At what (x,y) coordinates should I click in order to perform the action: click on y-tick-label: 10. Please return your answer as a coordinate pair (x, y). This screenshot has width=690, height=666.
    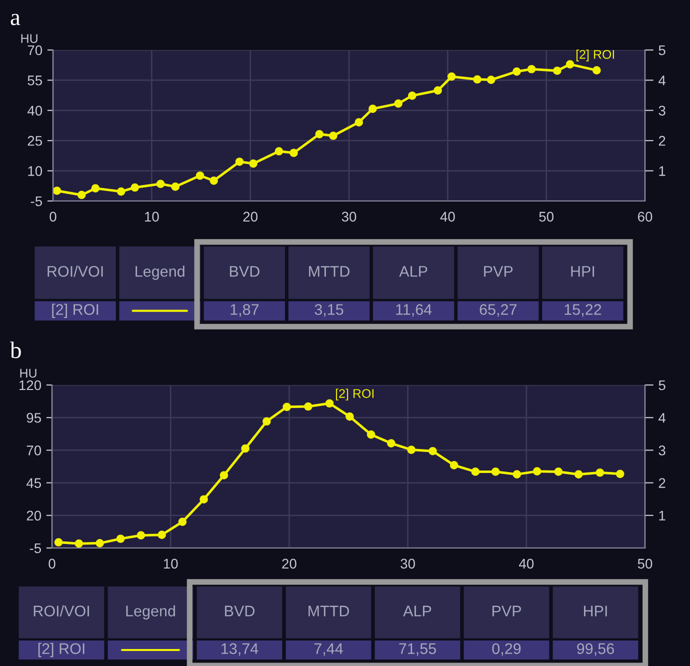
    Looking at the image, I should click on (35, 171).